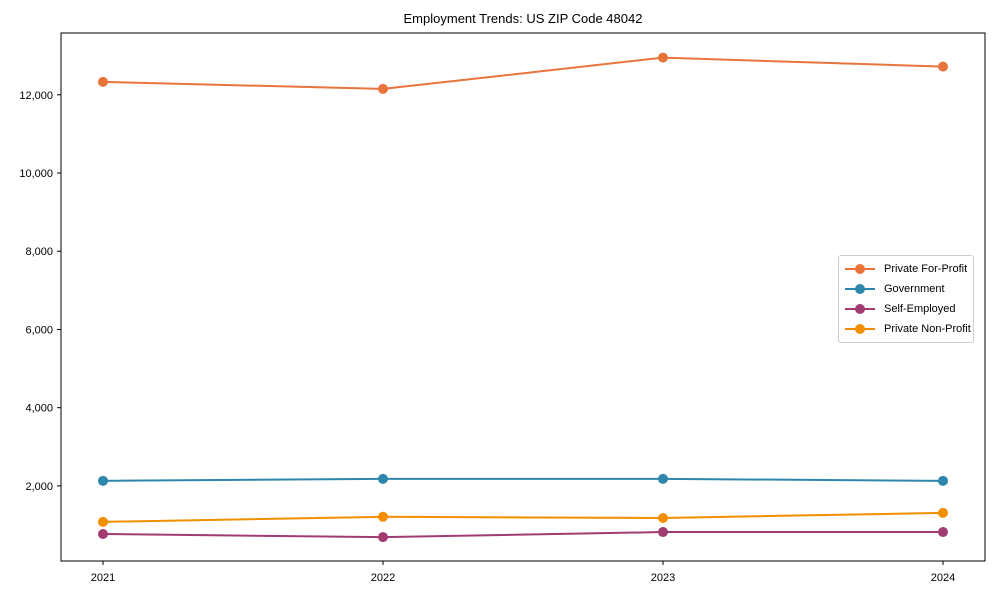  I want to click on legend-label-private-non-profit: Private Non-Profit, so click(927, 329).